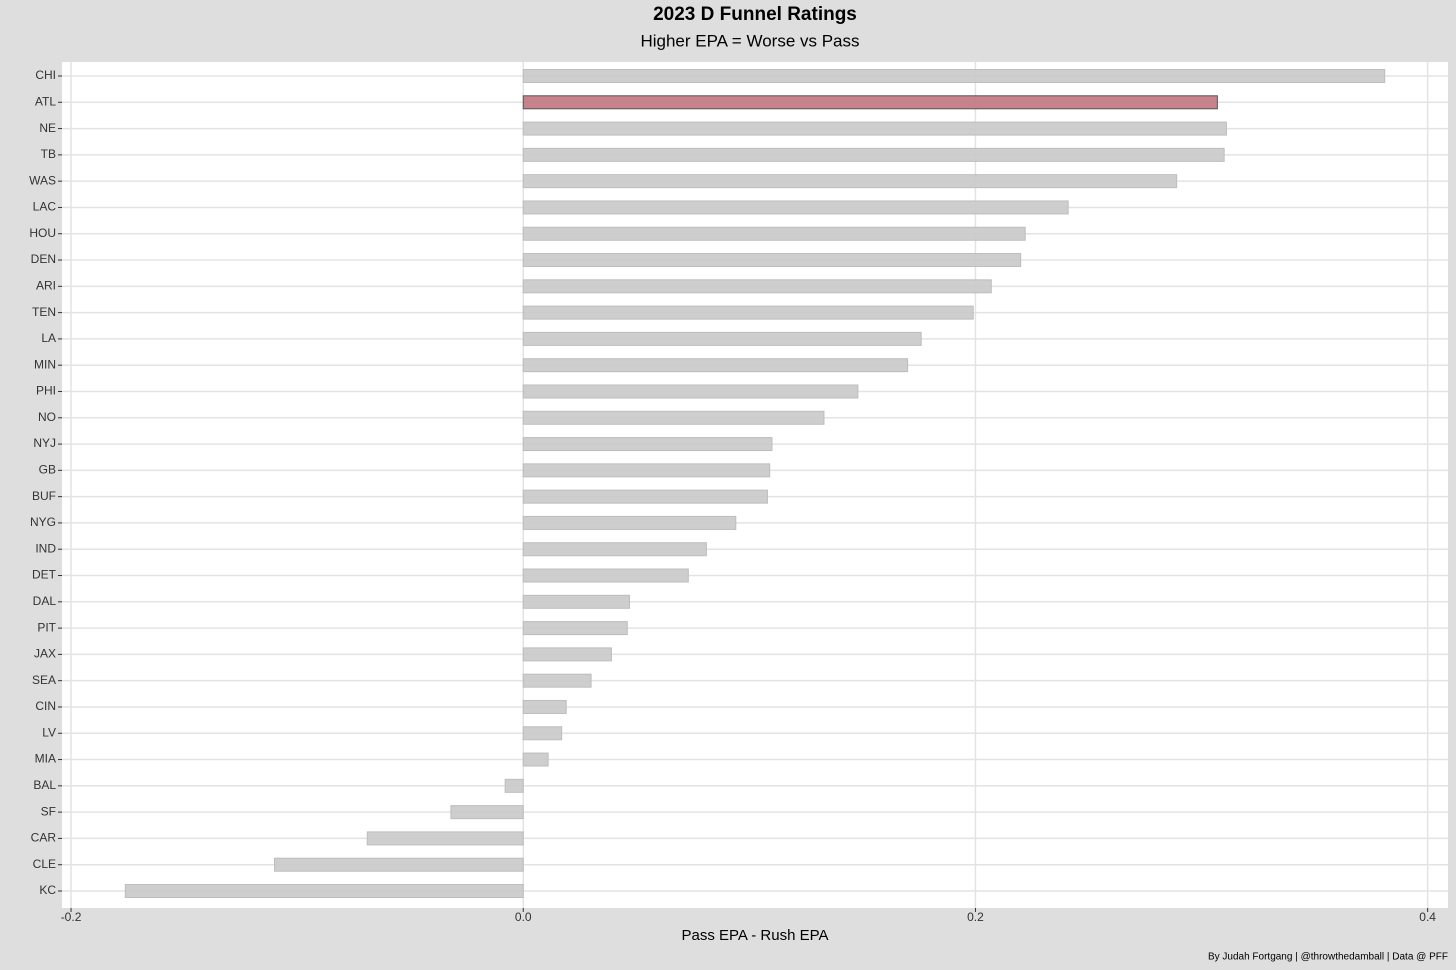 This screenshot has height=970, width=1456. I want to click on y-tick-label: CHI, so click(45, 75).